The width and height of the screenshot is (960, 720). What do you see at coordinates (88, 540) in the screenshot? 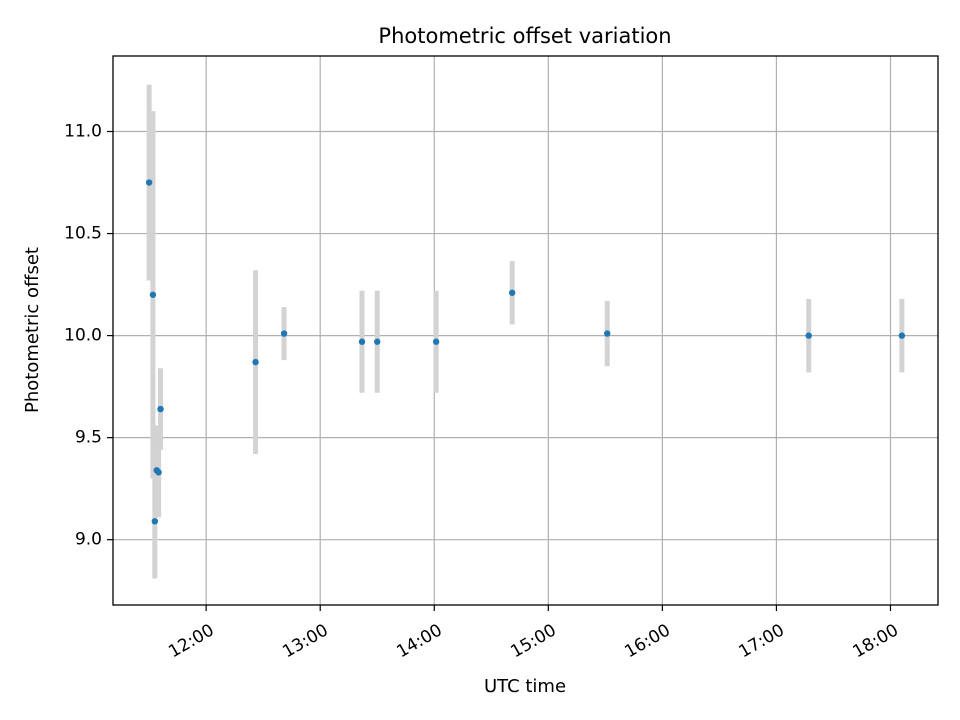
I see `y-tick-label: 9.0` at bounding box center [88, 540].